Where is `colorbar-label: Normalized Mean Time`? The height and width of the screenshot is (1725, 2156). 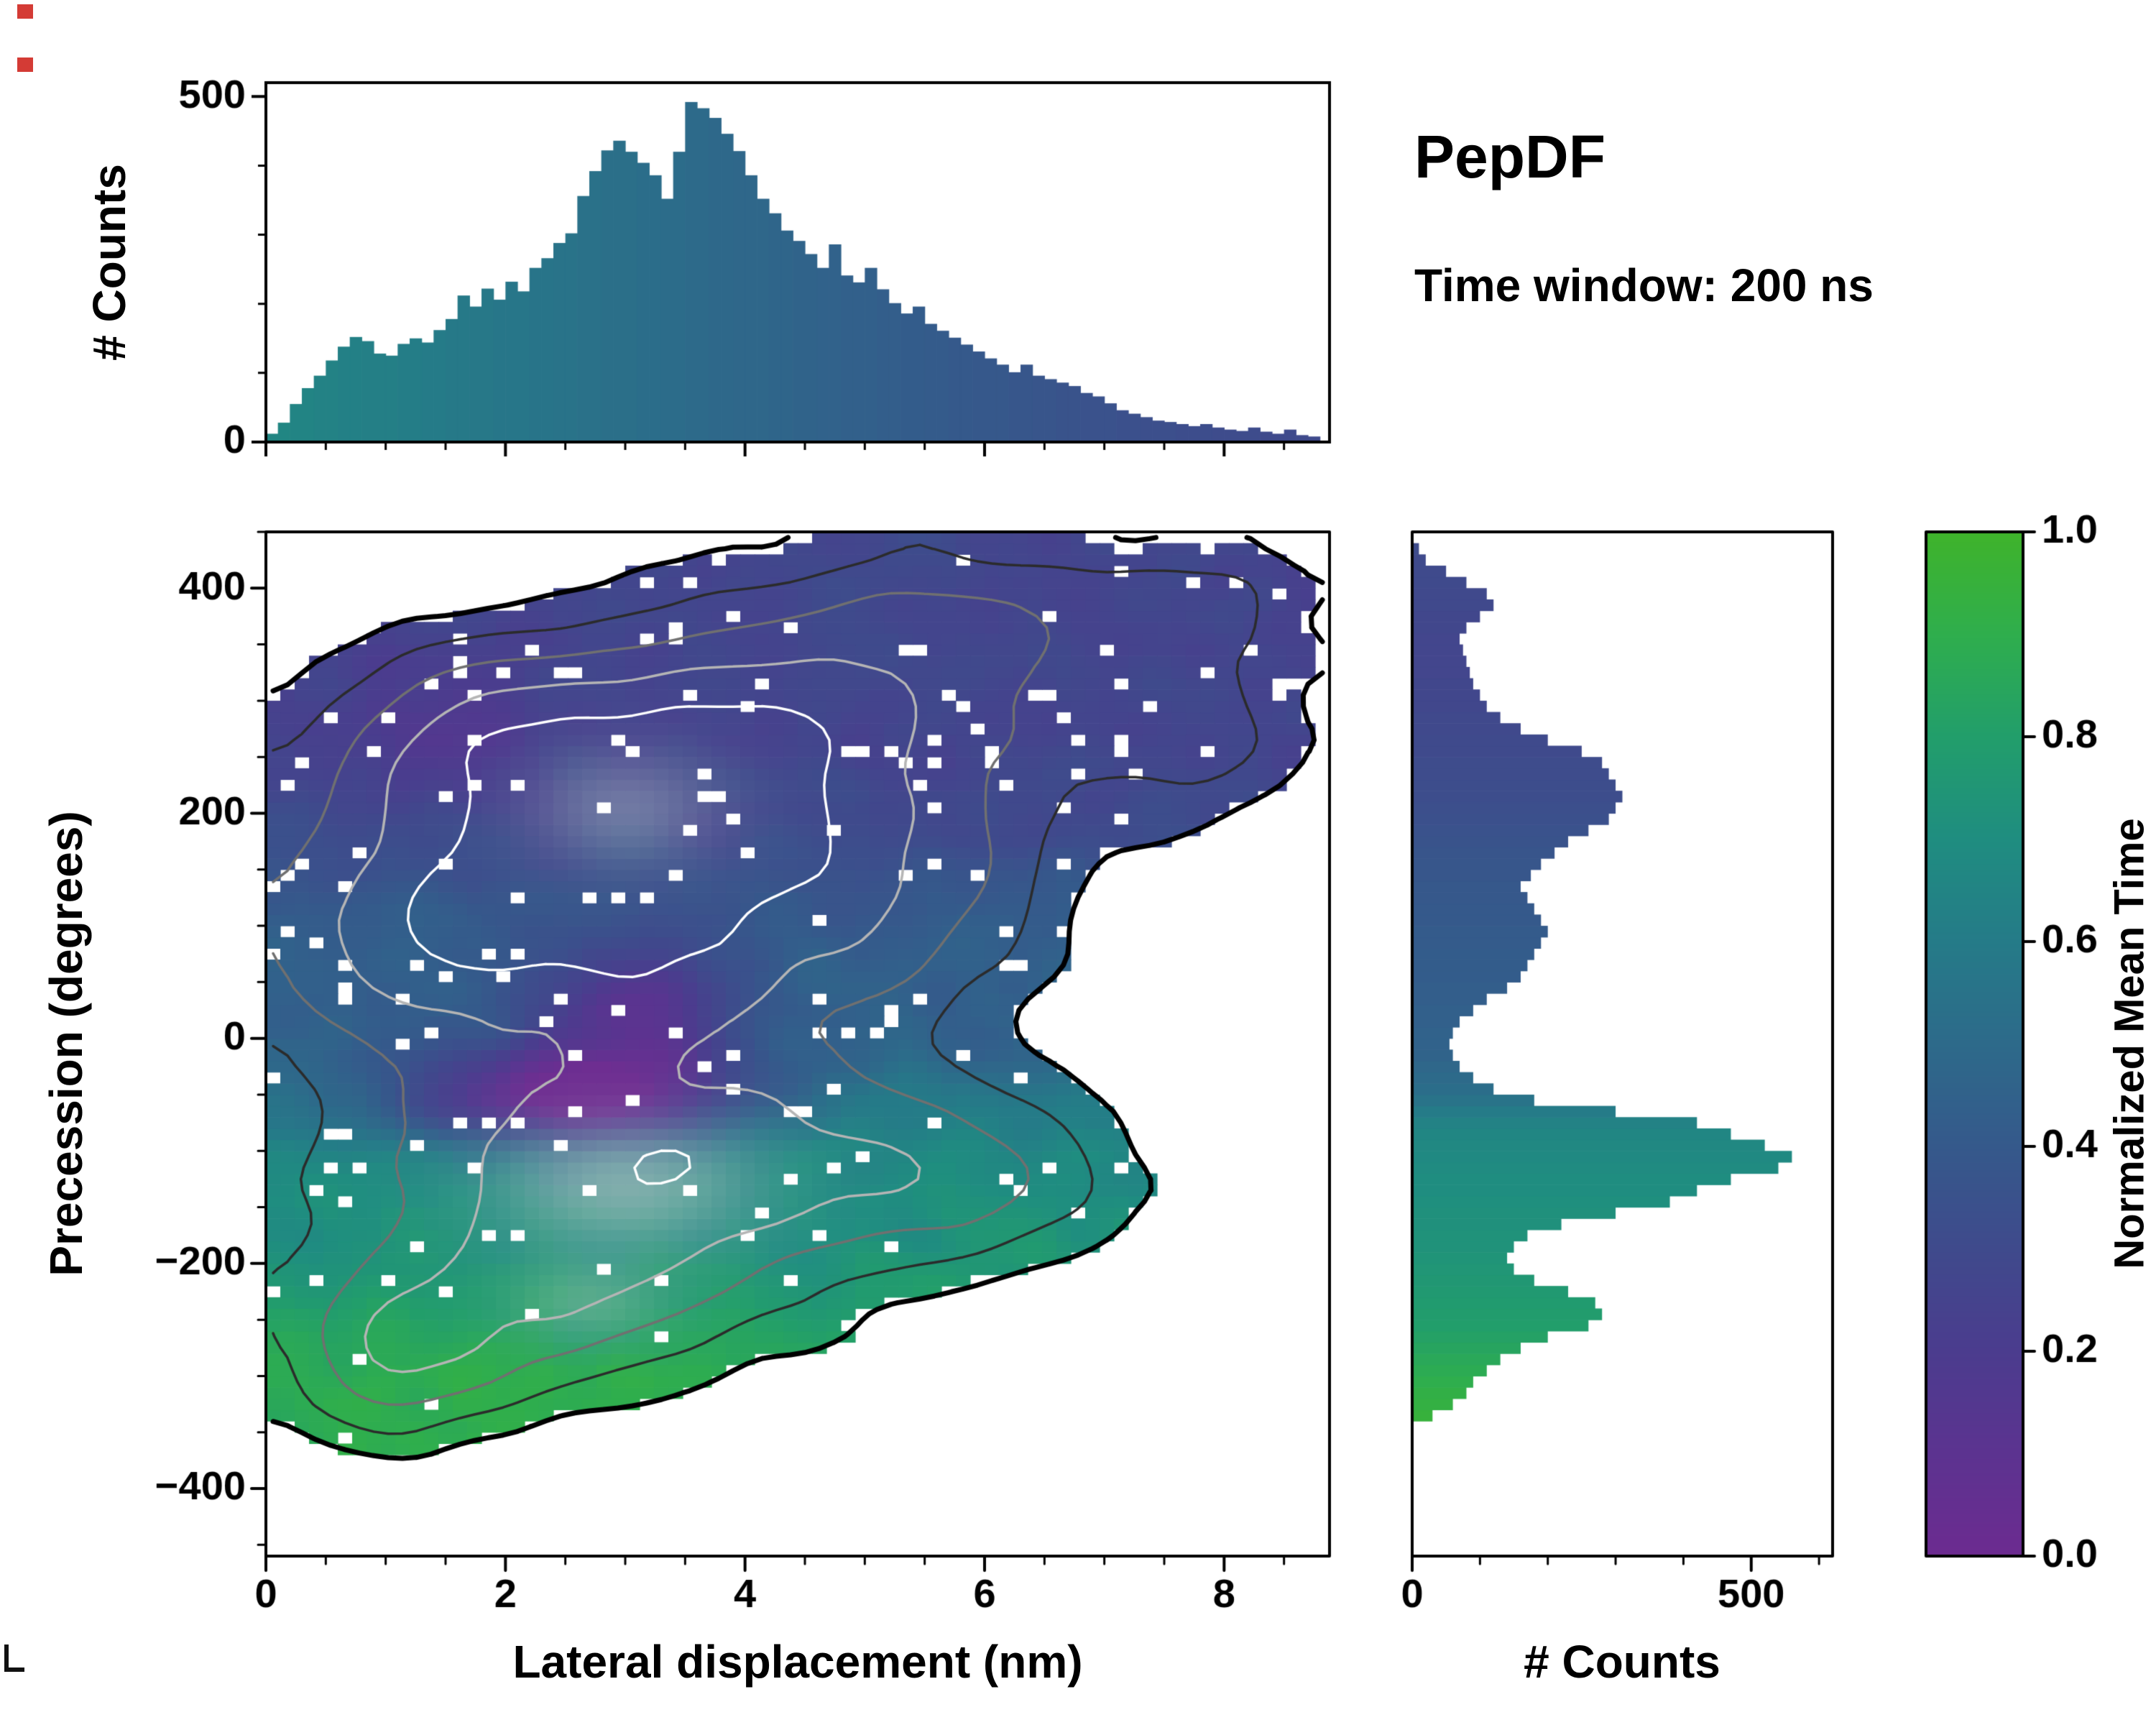 colorbar-label: Normalized Mean Time is located at coordinates (2129, 1043).